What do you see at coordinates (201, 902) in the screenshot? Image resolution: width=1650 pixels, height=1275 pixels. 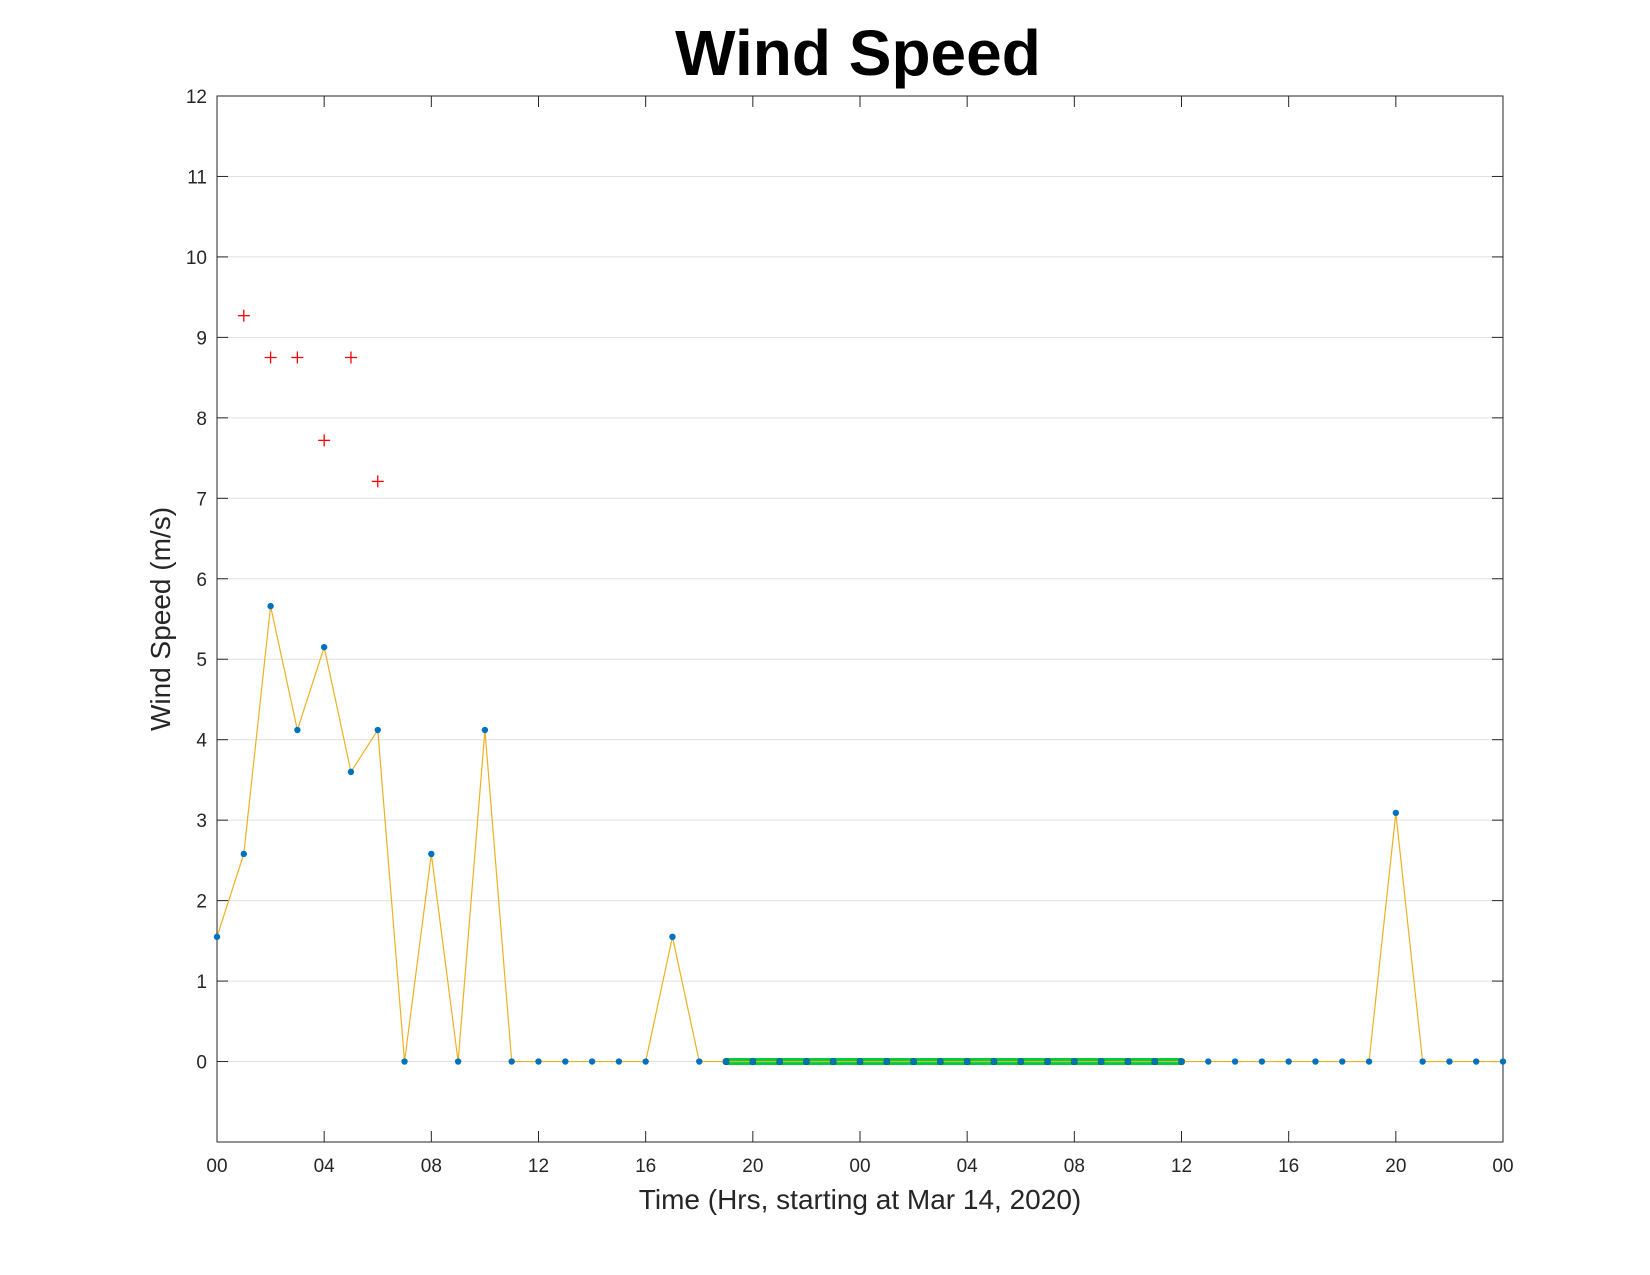 I see `y-tick-label: 2` at bounding box center [201, 902].